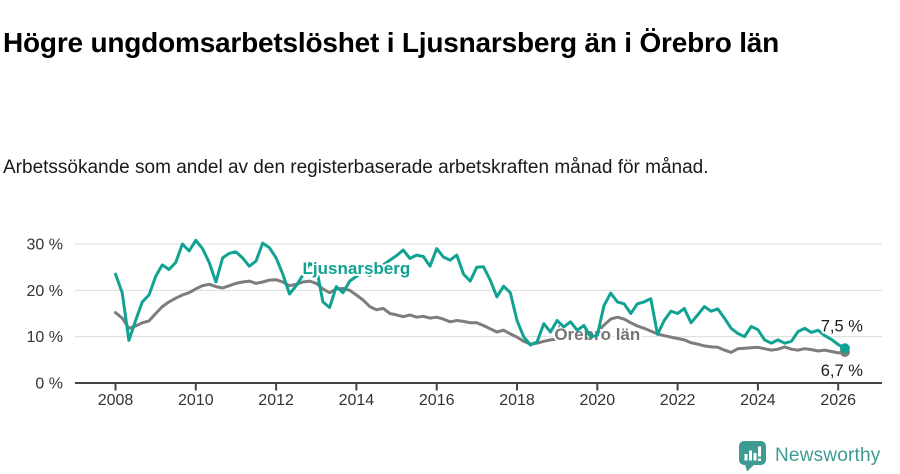 The height and width of the screenshot is (474, 900). I want to click on x-tick-label: 2026, so click(838, 400).